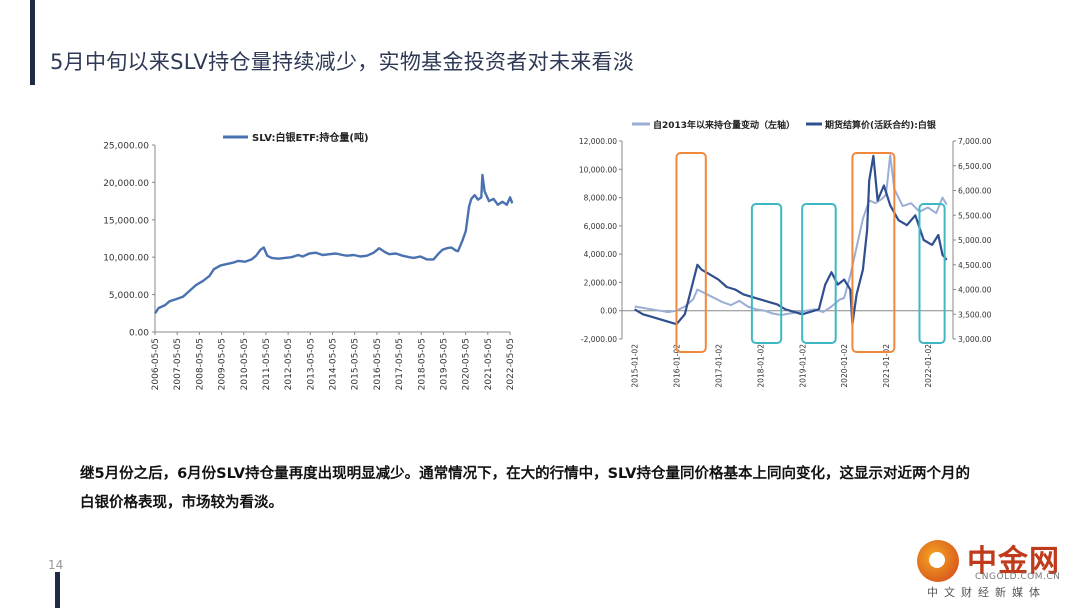  I want to click on x-tick-label: 2014-05-05, so click(334, 364).